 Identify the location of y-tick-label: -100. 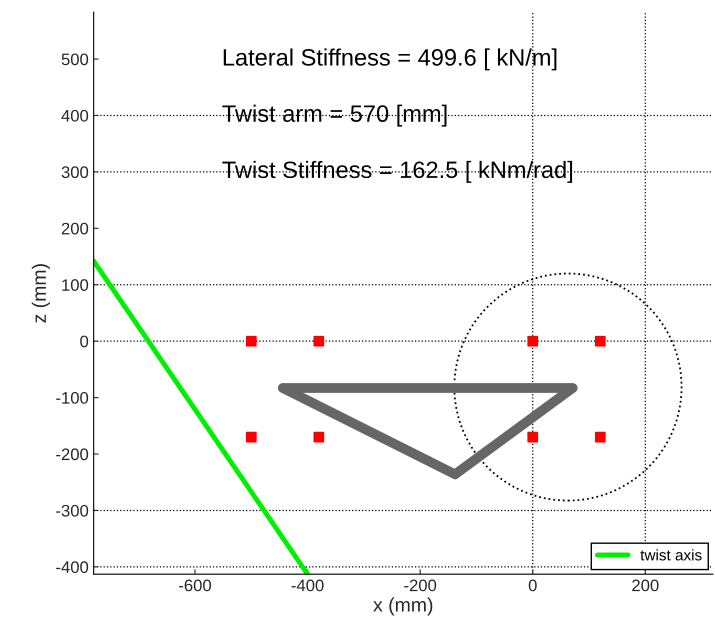
(72, 398).